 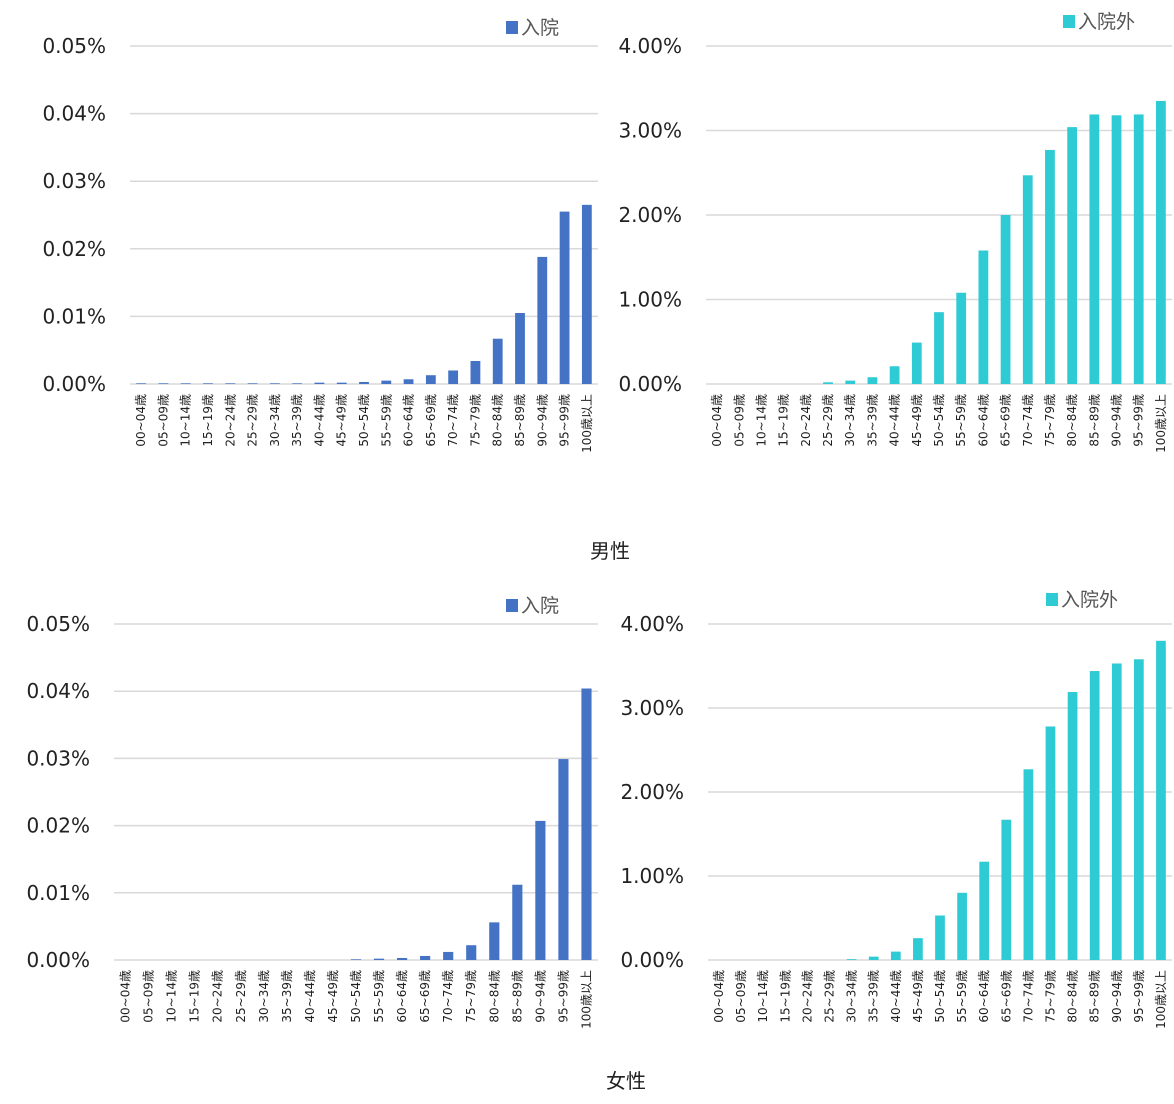 I want to click on x-tick-label: 75~79歳, so click(x=1050, y=996).